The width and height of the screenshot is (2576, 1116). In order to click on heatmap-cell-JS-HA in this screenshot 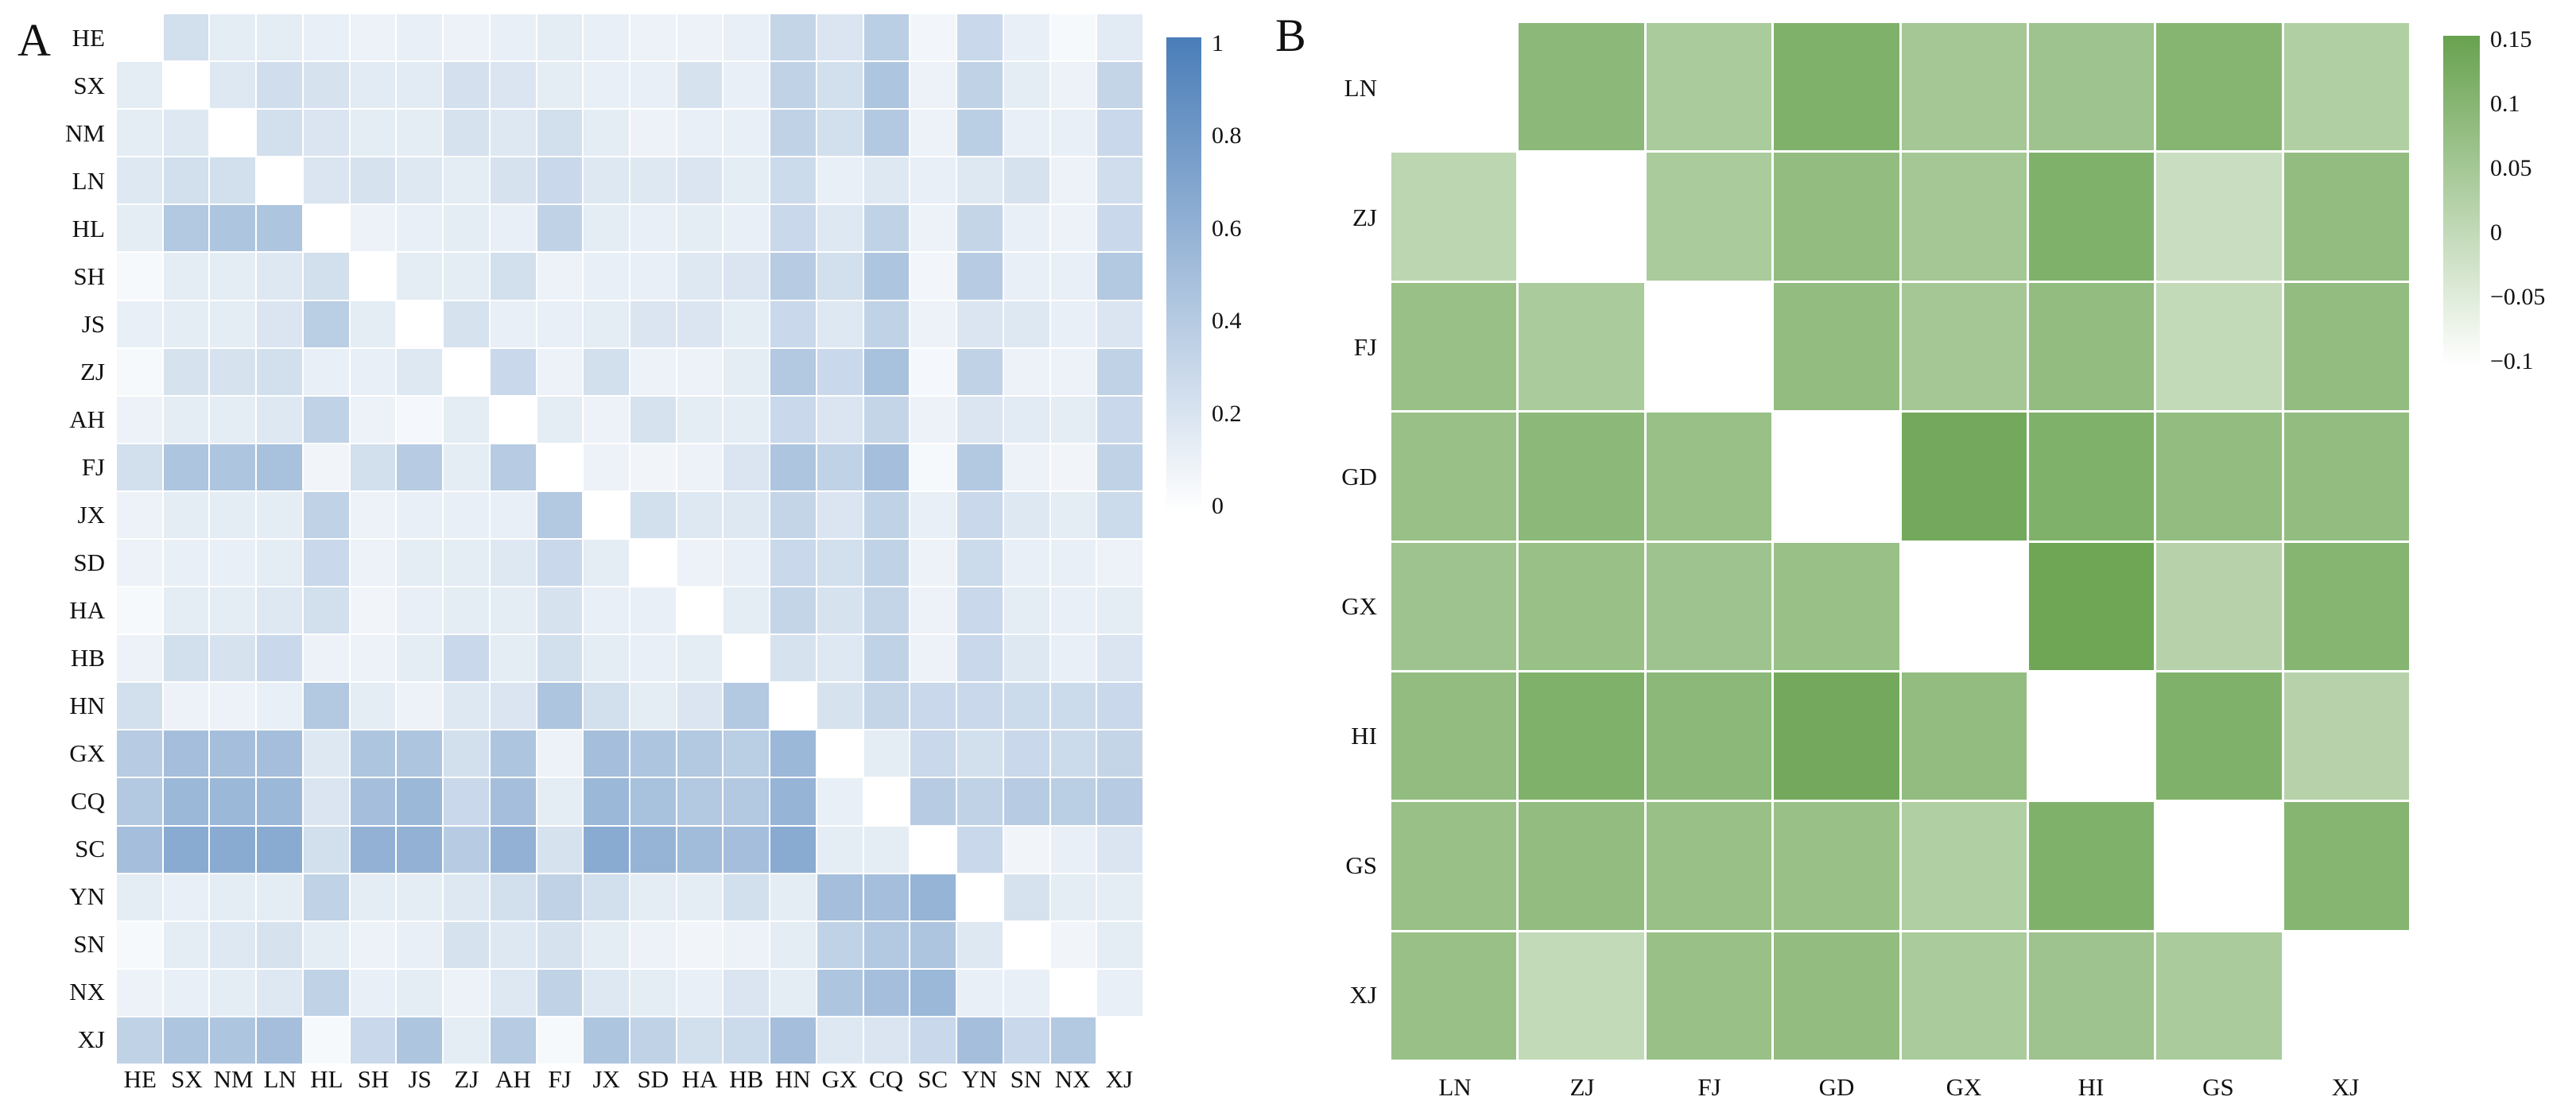, I will do `click(700, 323)`.